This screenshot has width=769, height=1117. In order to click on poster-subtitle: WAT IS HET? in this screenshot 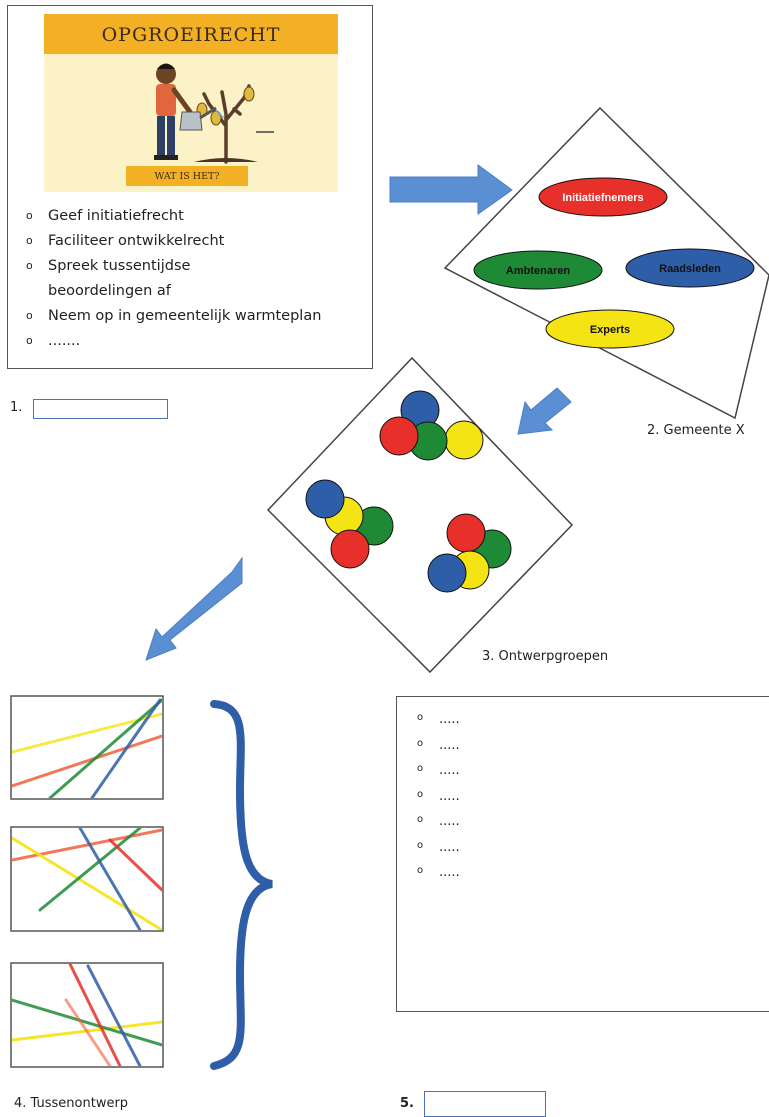, I will do `click(187, 176)`.